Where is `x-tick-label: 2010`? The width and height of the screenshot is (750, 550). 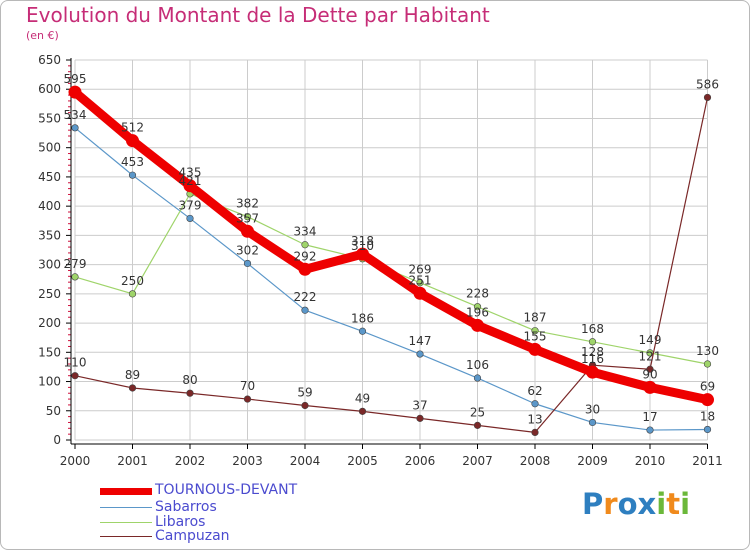
x-tick-label: 2010 is located at coordinates (650, 461).